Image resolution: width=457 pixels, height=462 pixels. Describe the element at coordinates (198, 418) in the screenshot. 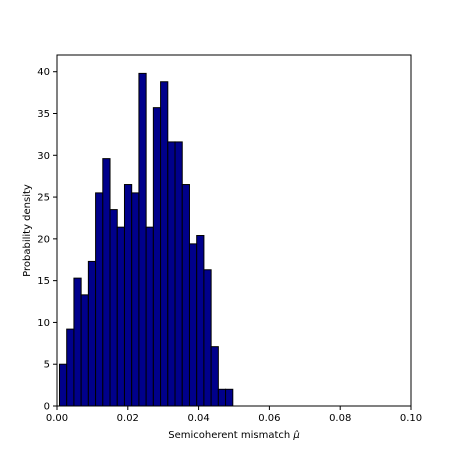

I see `x-tick-label: 0.04` at that location.